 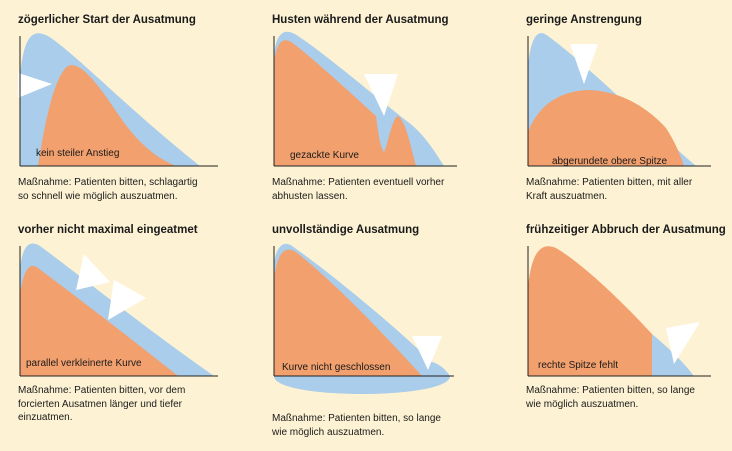 I want to click on curve-label: abgerundete obere Spitze, so click(x=610, y=161).